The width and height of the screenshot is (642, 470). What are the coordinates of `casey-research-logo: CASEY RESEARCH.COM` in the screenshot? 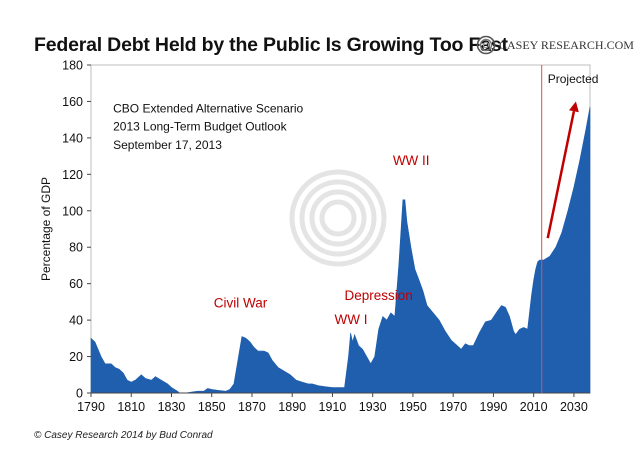 It's located at (555, 45).